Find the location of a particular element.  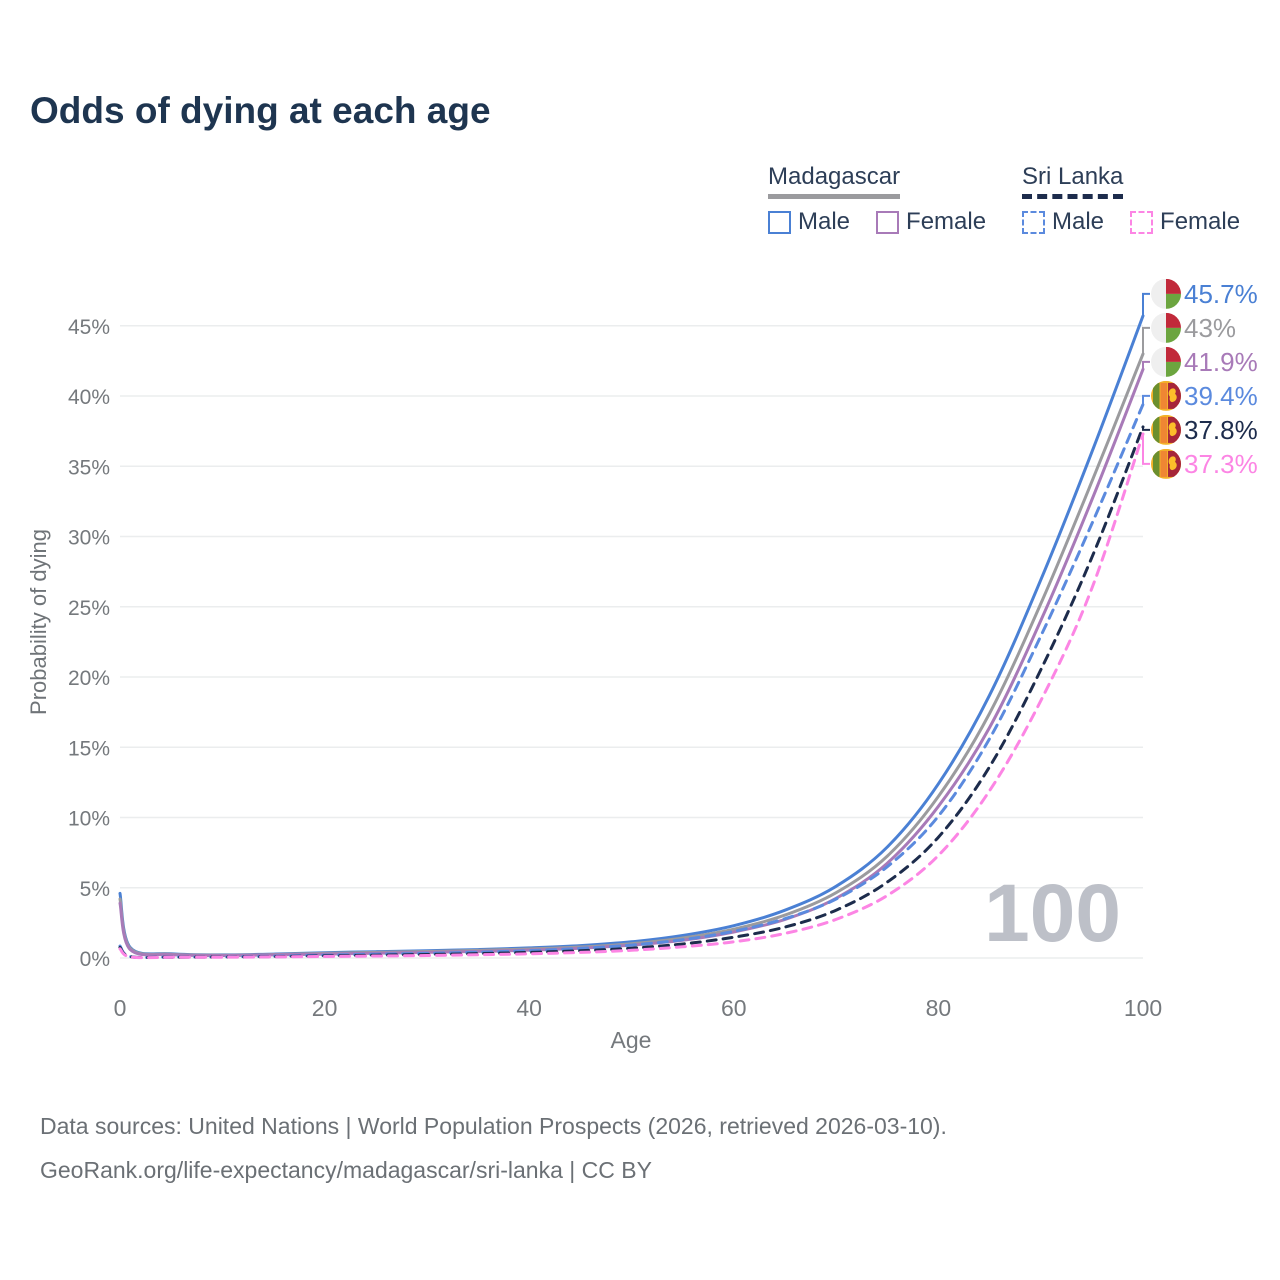

age-watermark: 100 is located at coordinates (1052, 913).